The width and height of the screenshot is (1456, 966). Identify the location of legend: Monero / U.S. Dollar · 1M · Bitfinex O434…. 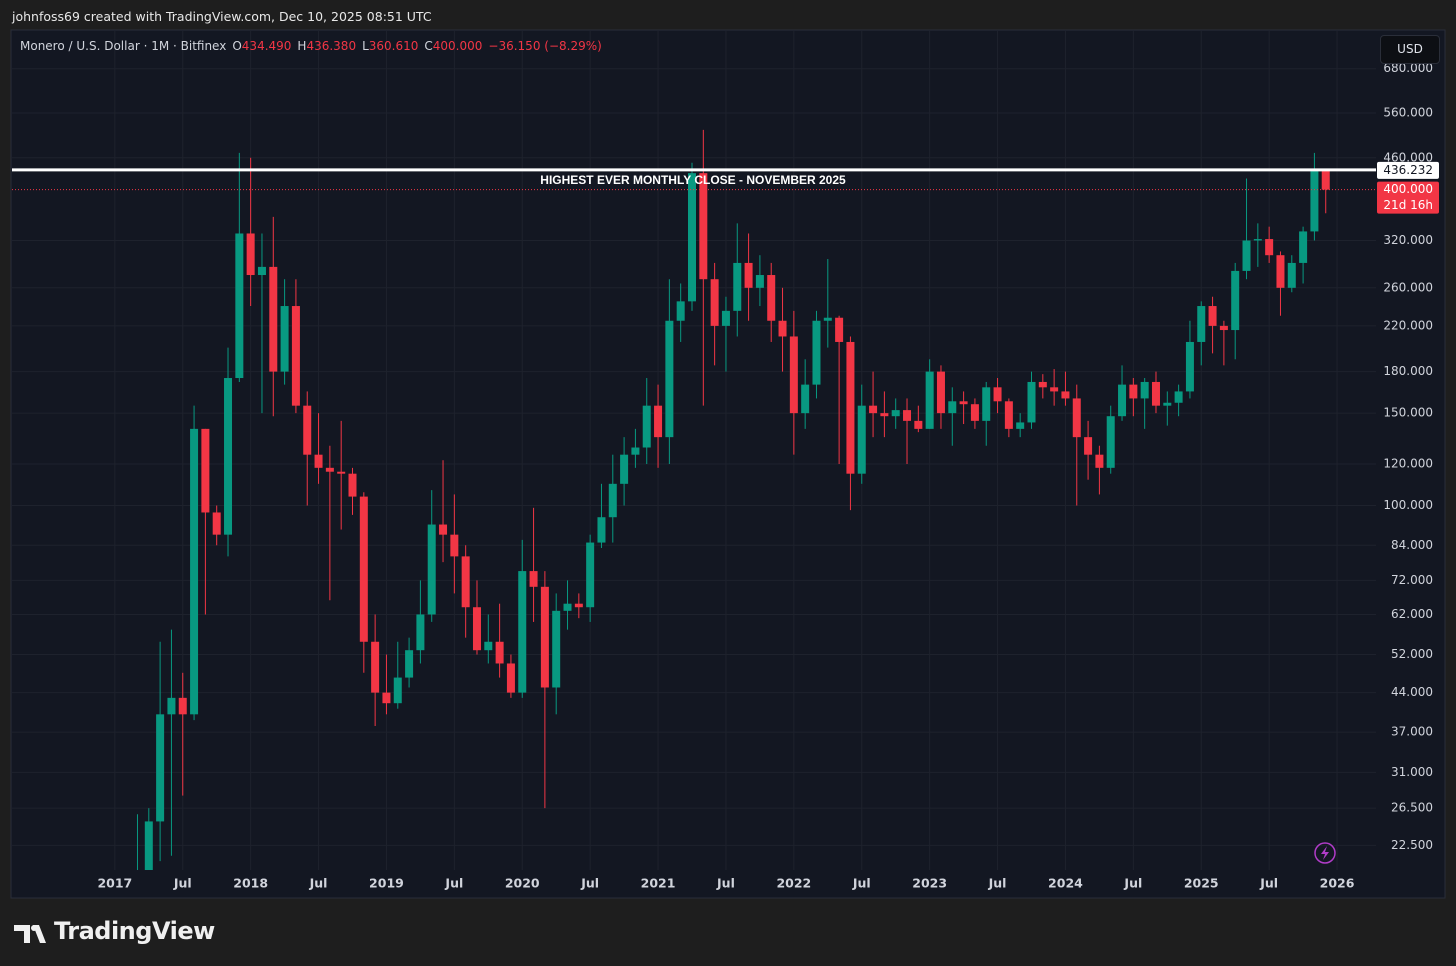
(311, 46).